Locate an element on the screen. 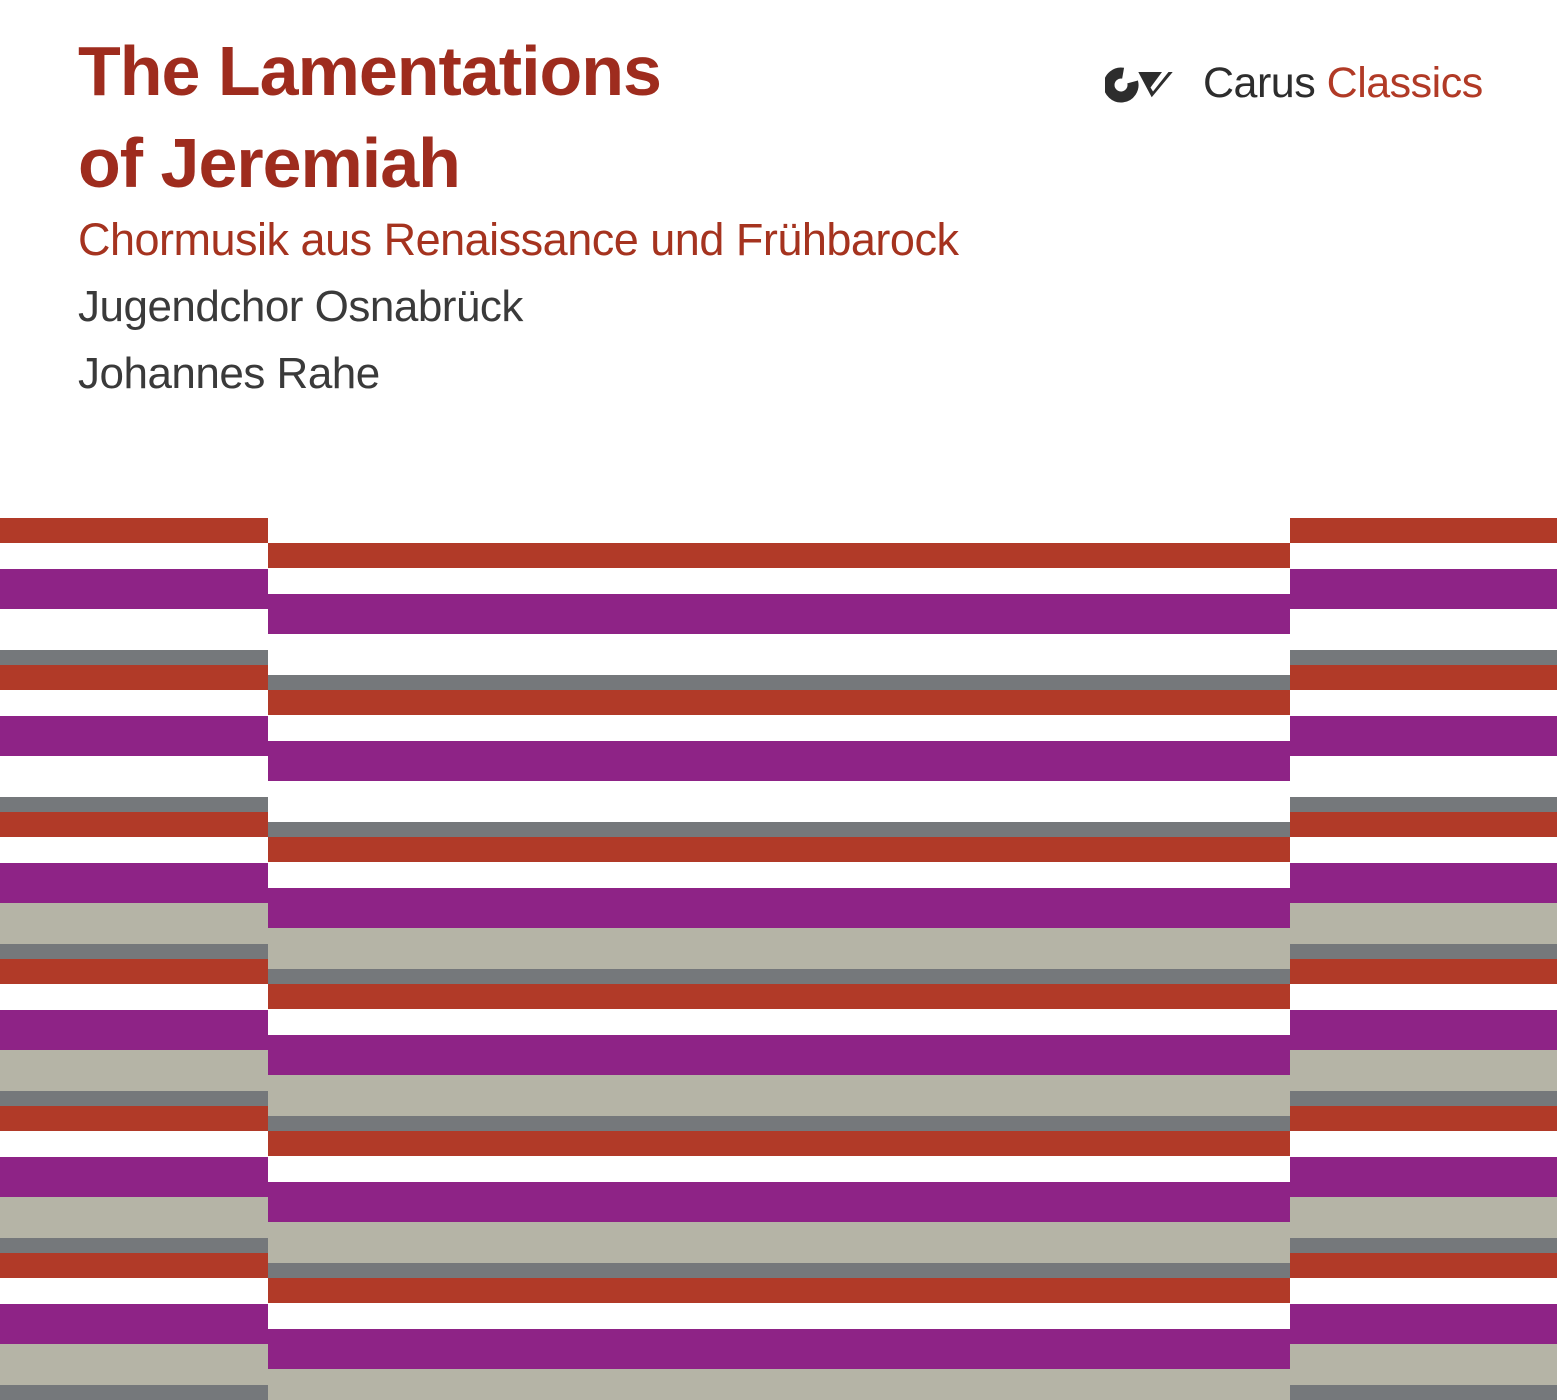  carus-v-slit is located at coordinates (1159, 82).